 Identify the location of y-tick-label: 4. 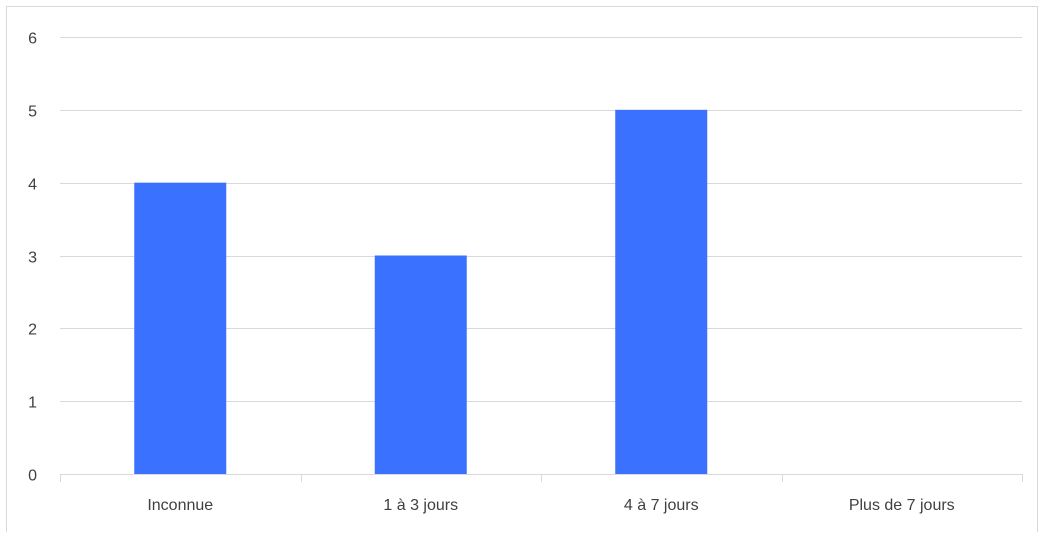
(32, 185).